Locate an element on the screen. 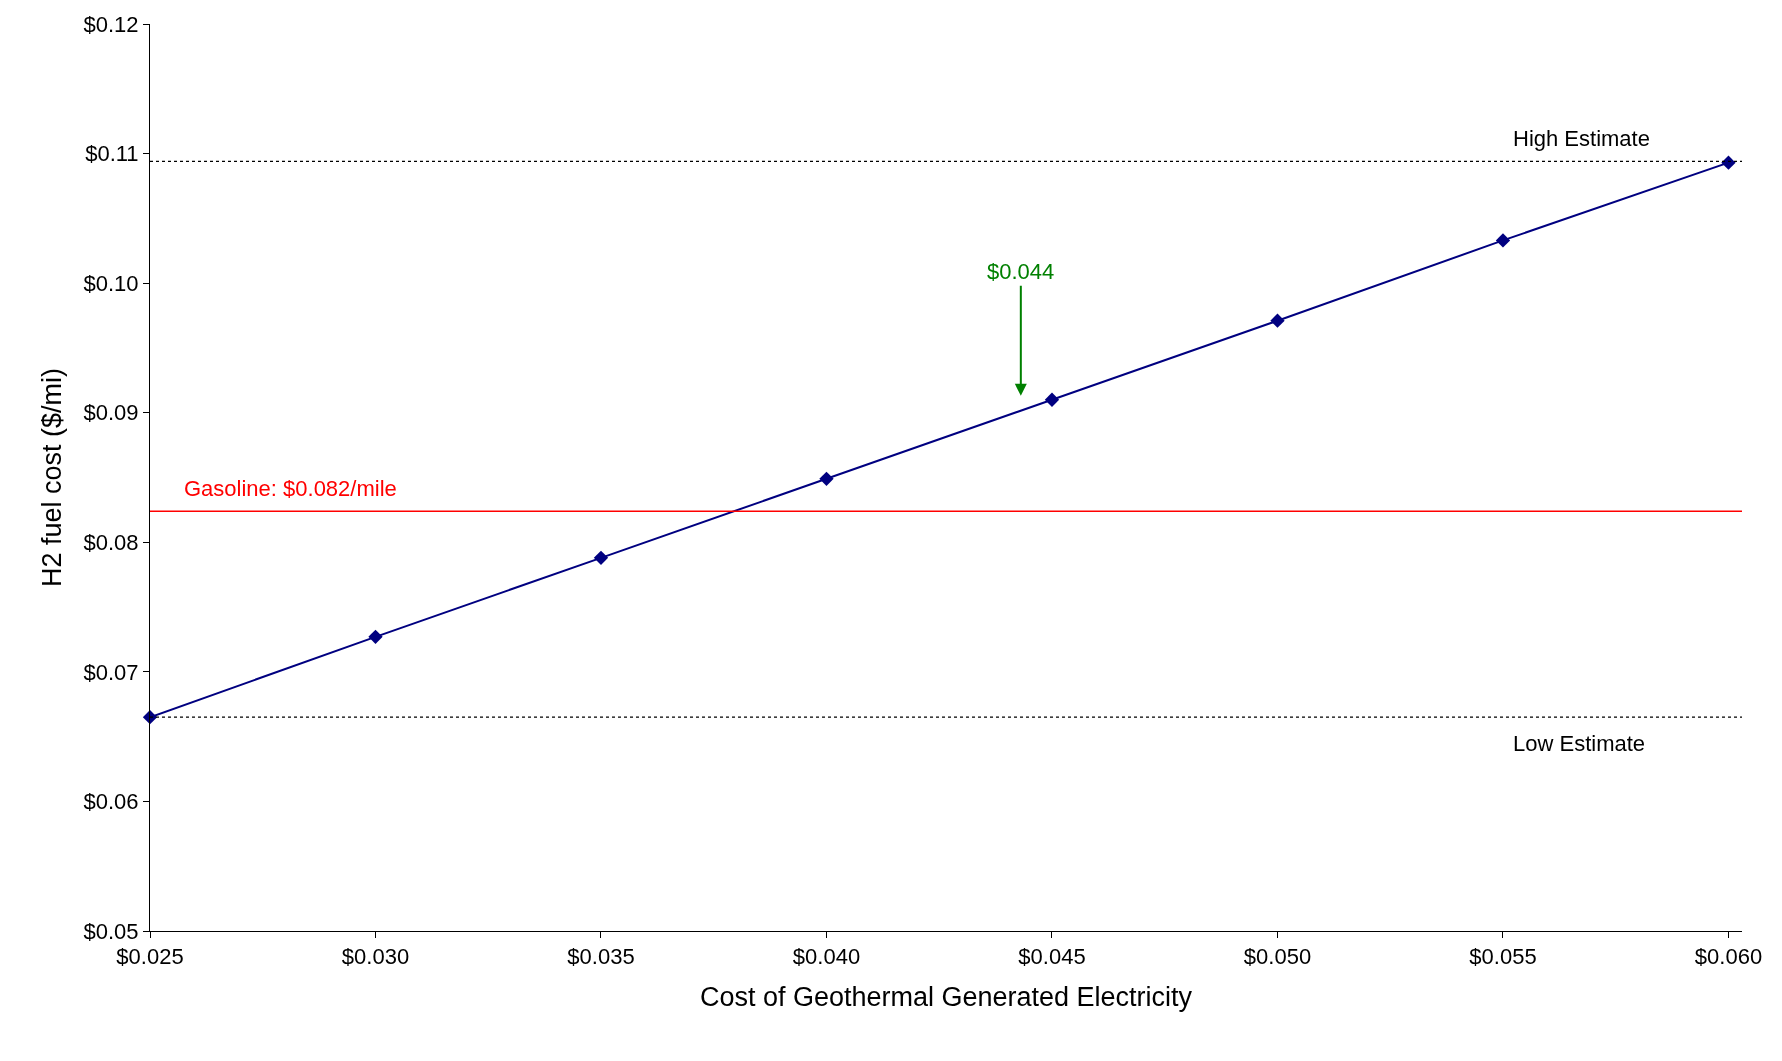  x-tick-label: $0.040 is located at coordinates (826, 957).